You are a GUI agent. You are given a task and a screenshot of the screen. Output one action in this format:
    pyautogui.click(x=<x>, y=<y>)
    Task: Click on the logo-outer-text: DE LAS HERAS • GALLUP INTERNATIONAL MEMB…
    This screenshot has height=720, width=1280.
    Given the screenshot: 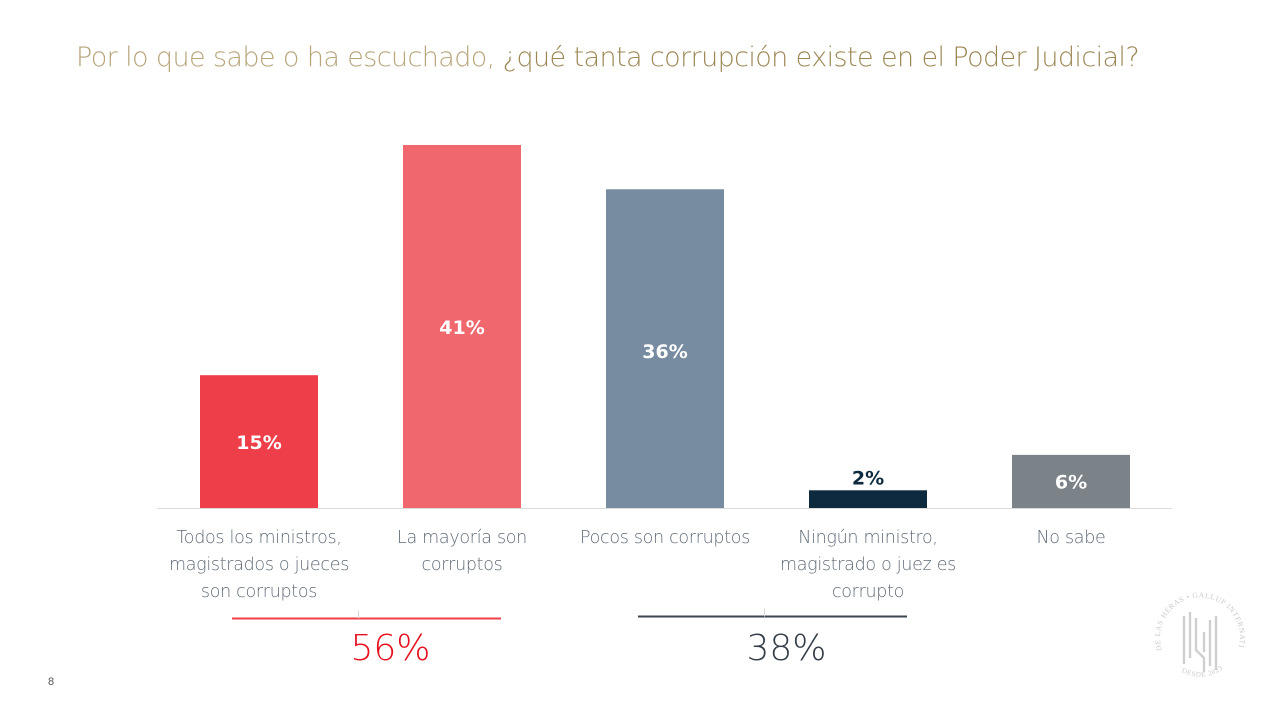 What is the action you would take?
    pyautogui.click(x=1191, y=612)
    